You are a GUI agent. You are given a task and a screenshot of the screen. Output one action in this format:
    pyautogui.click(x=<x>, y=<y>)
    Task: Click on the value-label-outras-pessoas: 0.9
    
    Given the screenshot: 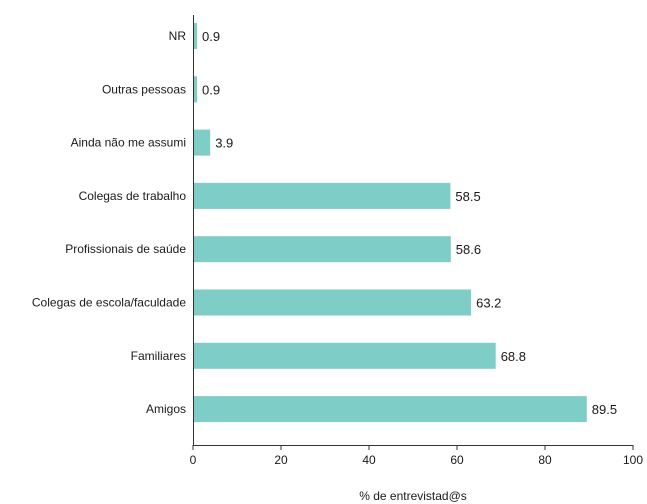 What is the action you would take?
    pyautogui.click(x=211, y=89)
    